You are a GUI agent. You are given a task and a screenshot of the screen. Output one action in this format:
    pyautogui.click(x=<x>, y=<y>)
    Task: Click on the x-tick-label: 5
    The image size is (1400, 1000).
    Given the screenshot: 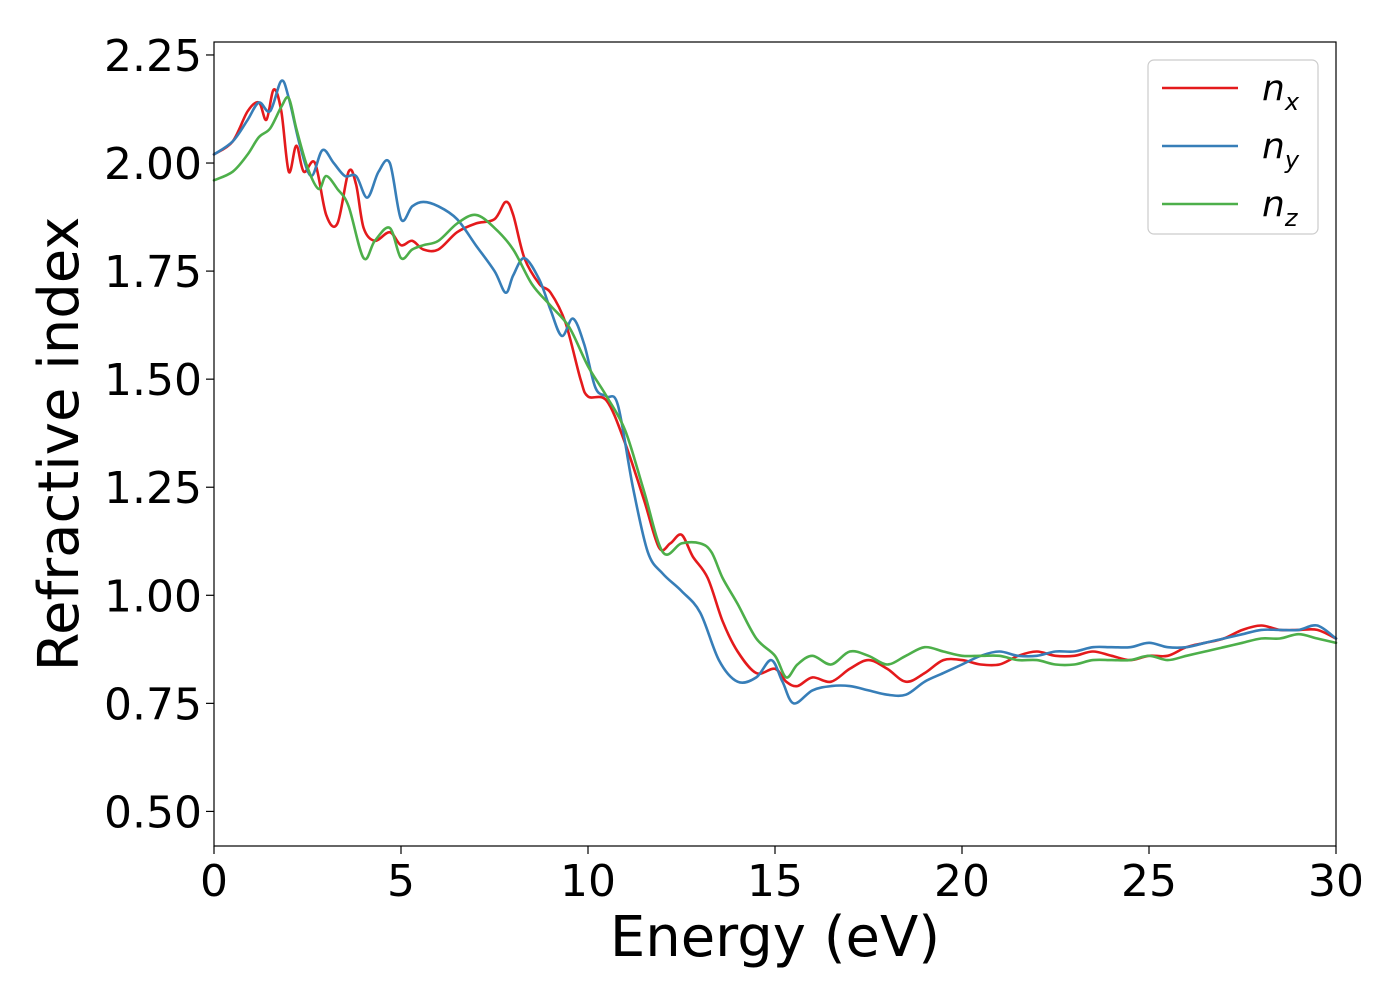 What is the action you would take?
    pyautogui.click(x=401, y=881)
    